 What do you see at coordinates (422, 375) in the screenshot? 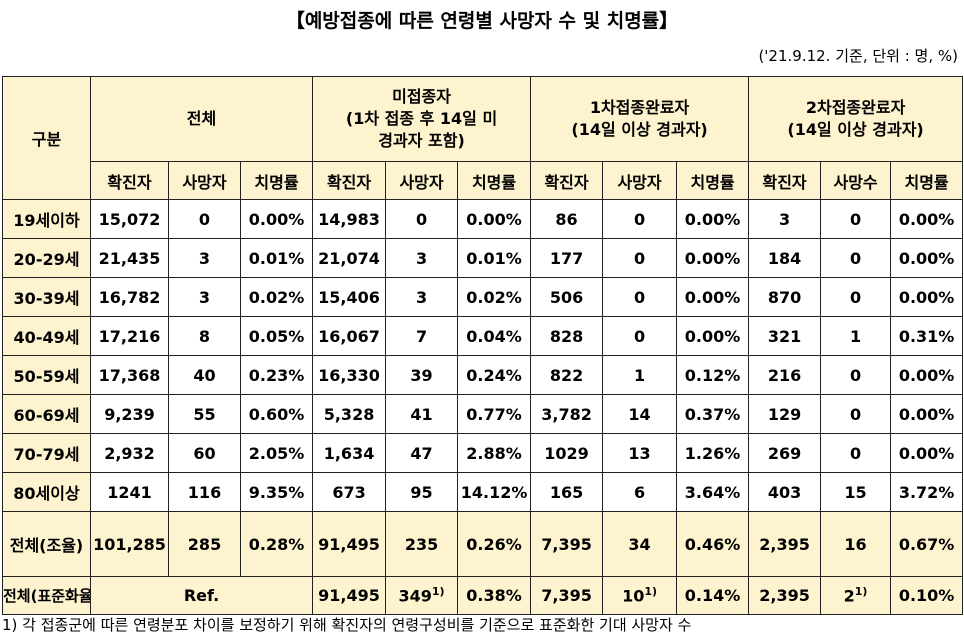
I see `data-cell: 39` at bounding box center [422, 375].